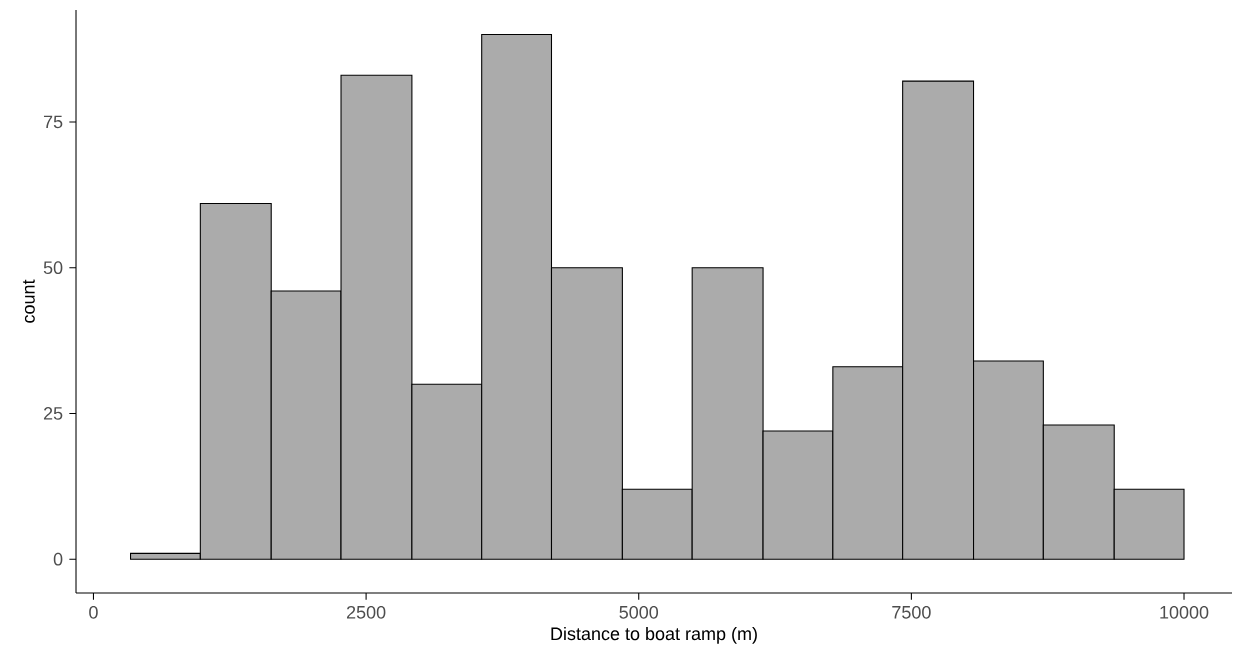 The image size is (1235, 656). I want to click on x-tick-label: 0, so click(93, 612).